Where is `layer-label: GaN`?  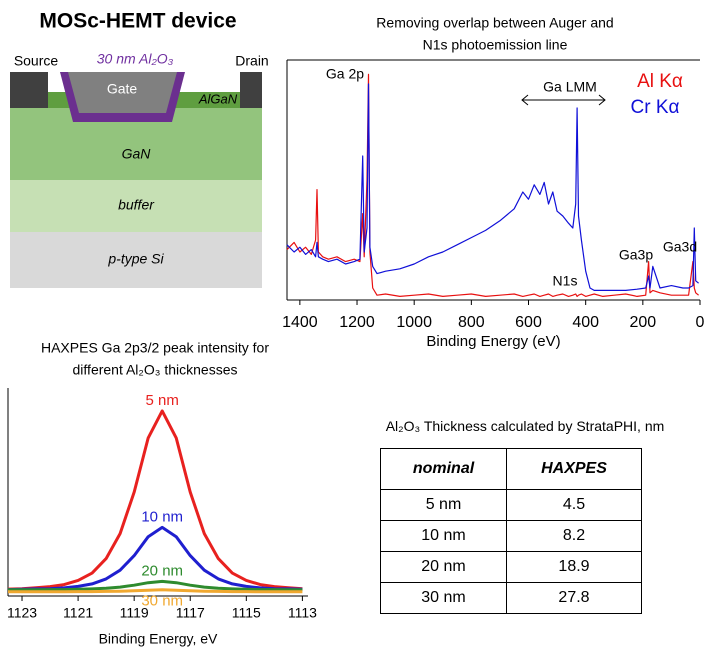 layer-label: GaN is located at coordinates (137, 154).